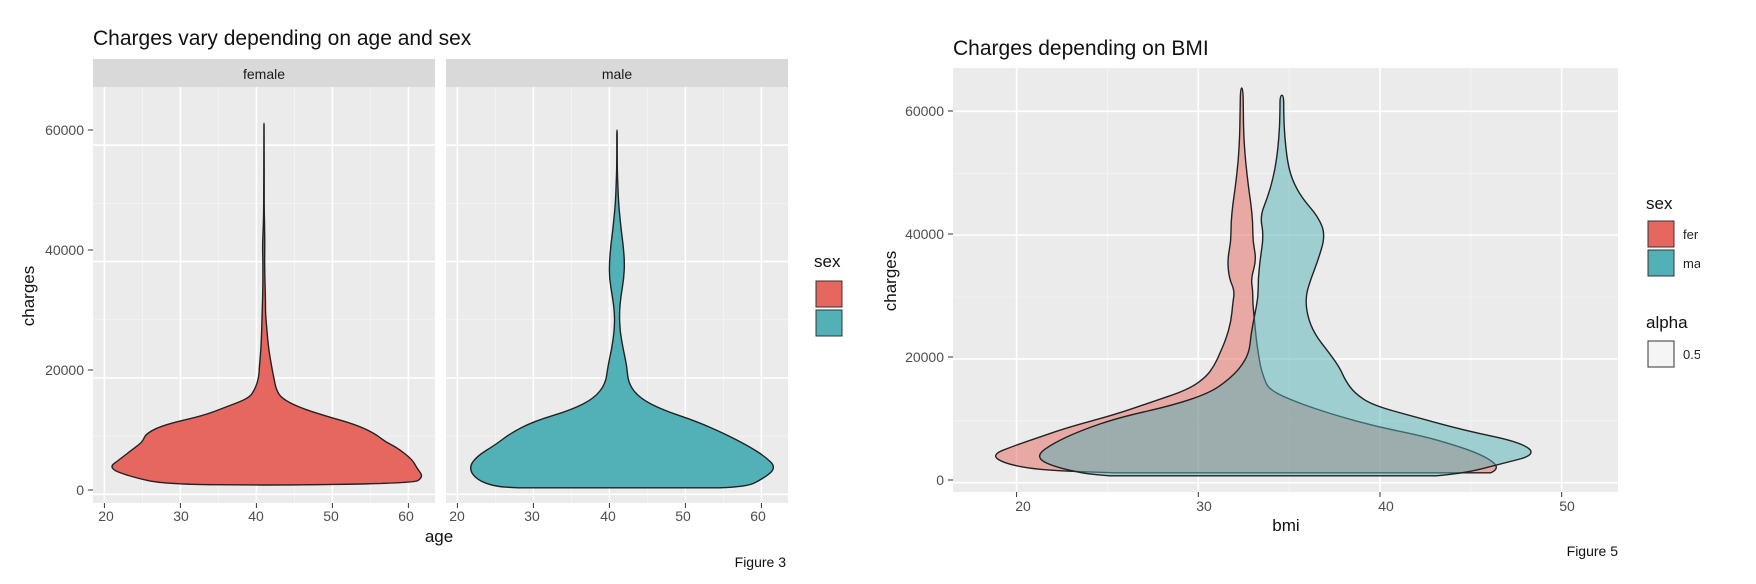 This screenshot has height=584, width=1756. I want to click on legend-label: 0.5, so click(1692, 354).